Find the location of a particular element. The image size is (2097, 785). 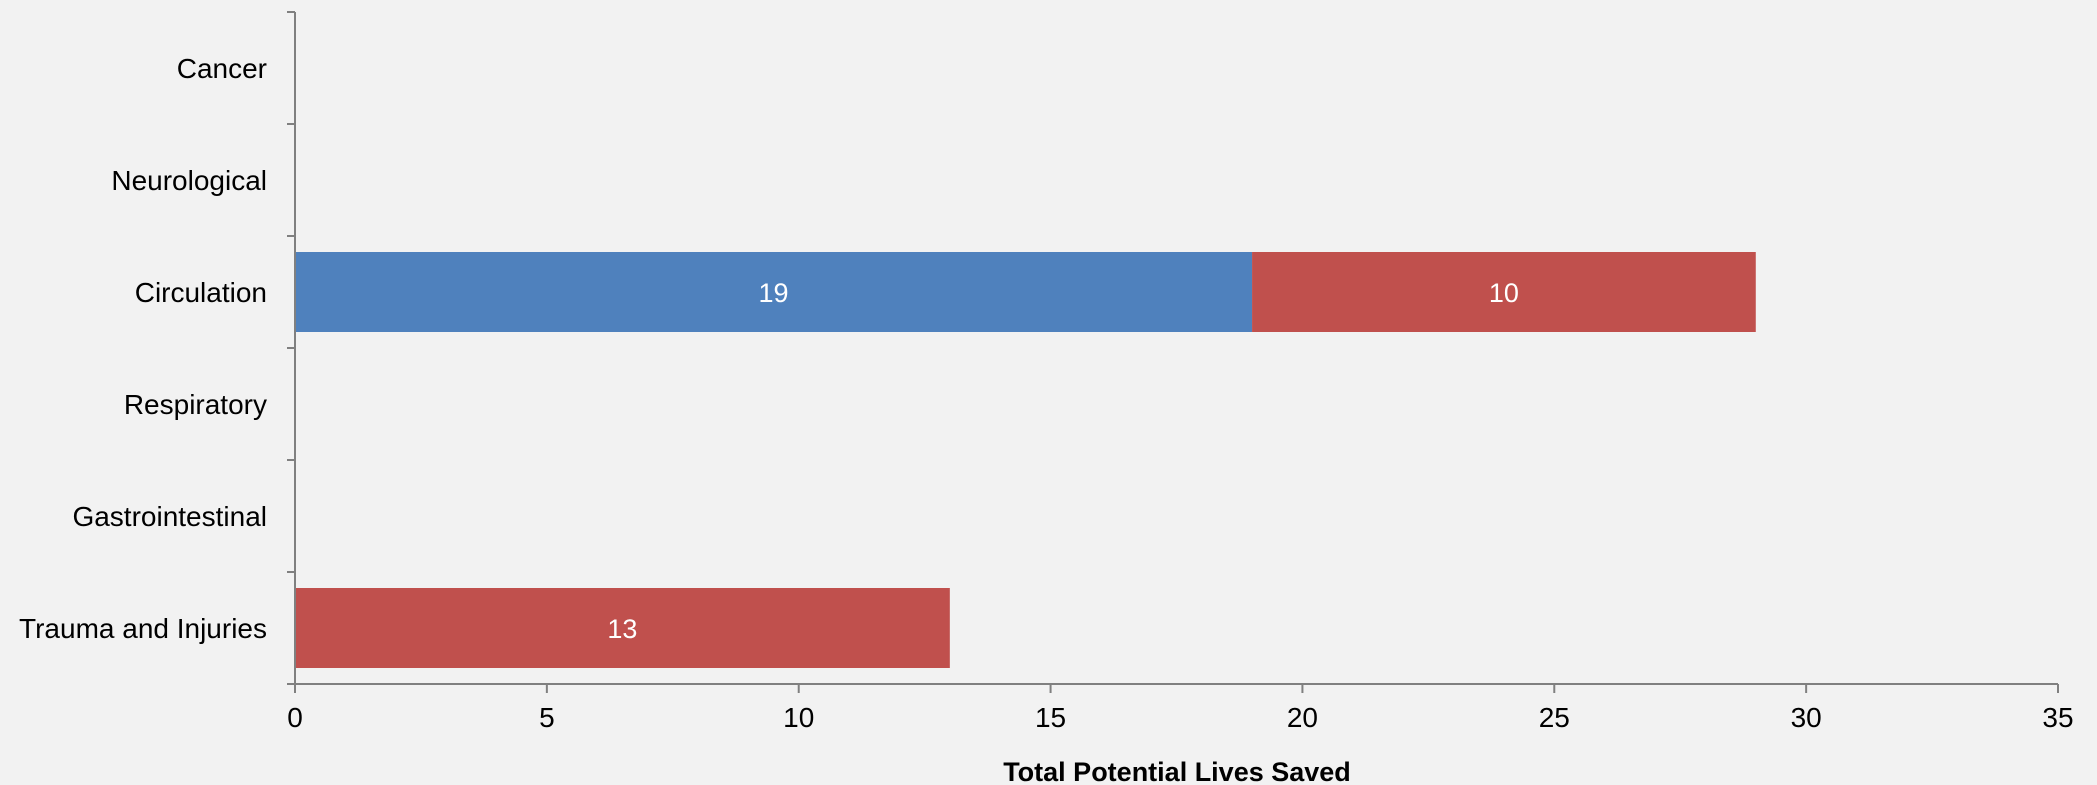

x-axis-title: Total Potential Lives Saved is located at coordinates (1177, 771).